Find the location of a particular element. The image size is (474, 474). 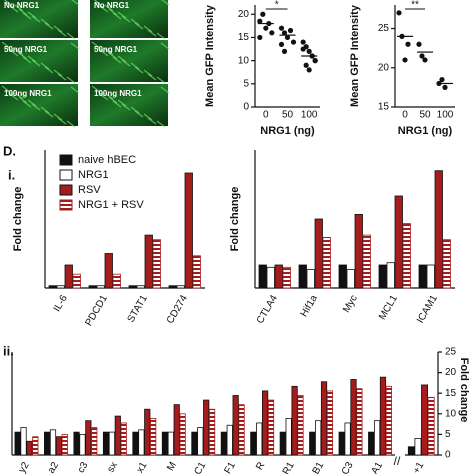

tick-label: 20 is located at coordinates (244, 14).